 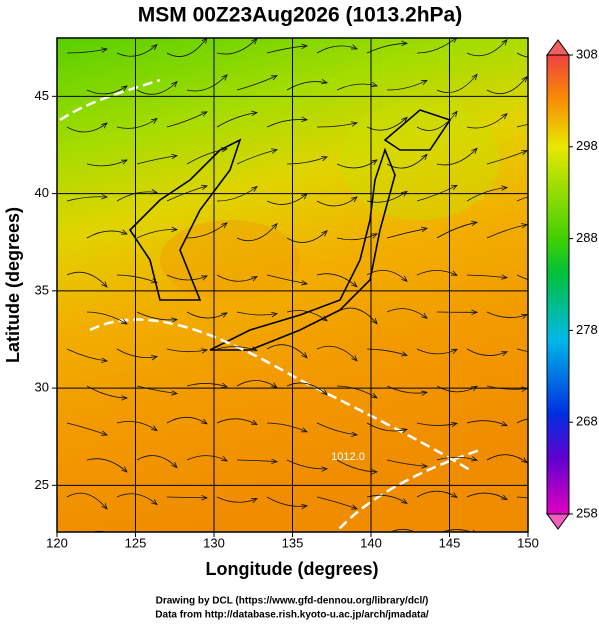 I want to click on title: MSM 00Z23Aug2026 (1013.2hPa), so click(x=300, y=15).